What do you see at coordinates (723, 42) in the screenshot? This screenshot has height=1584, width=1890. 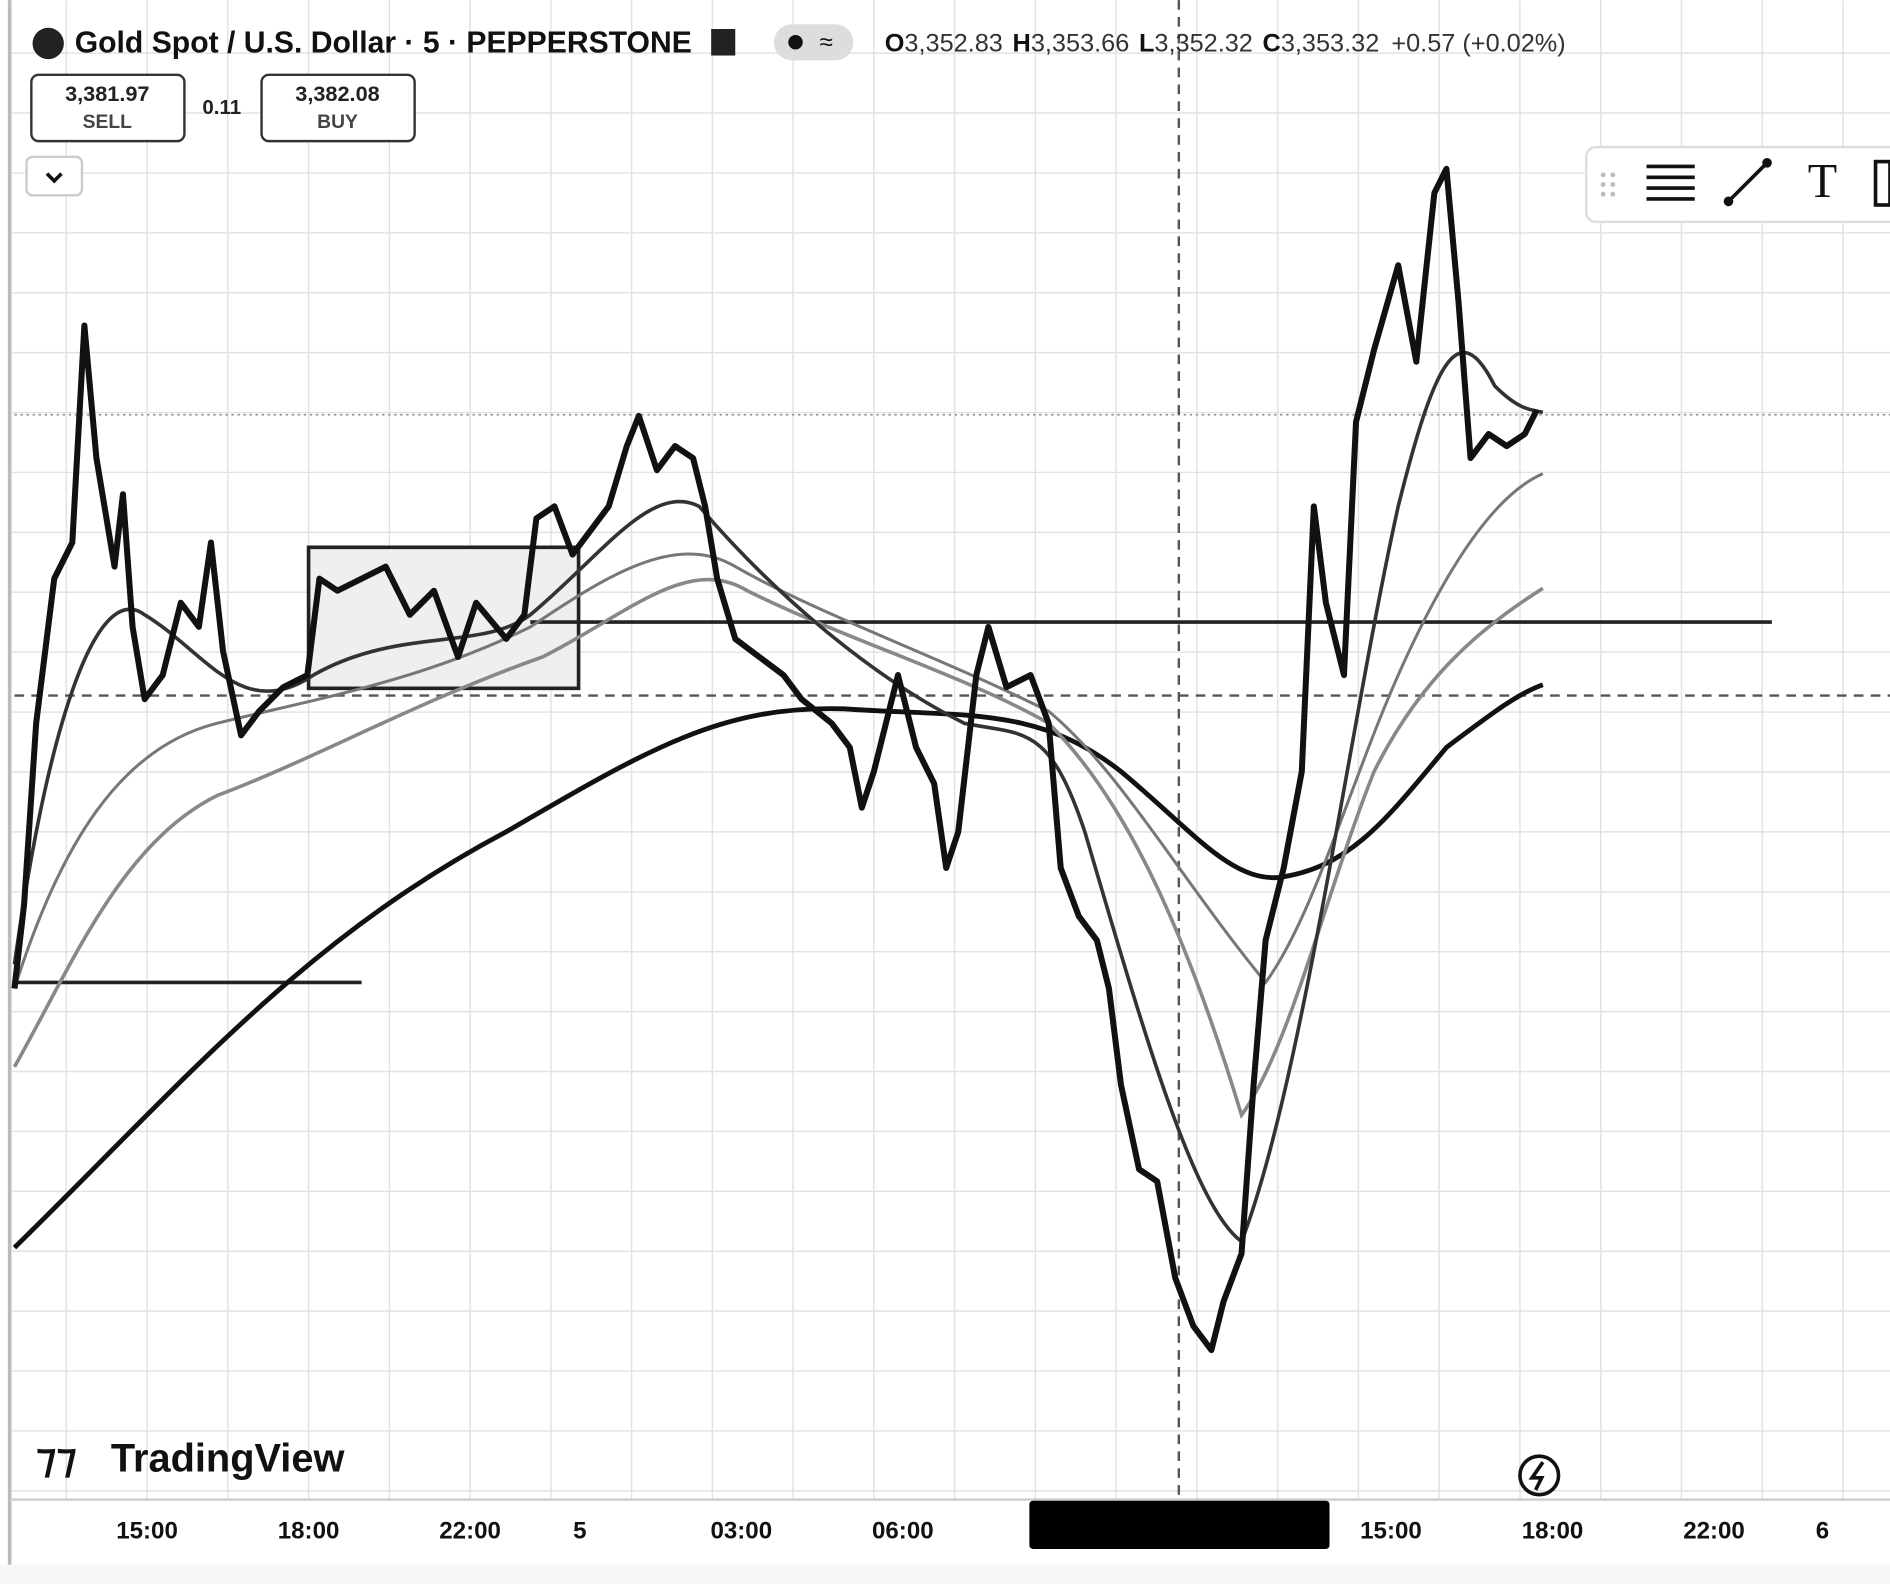 I see `flag-icon` at bounding box center [723, 42].